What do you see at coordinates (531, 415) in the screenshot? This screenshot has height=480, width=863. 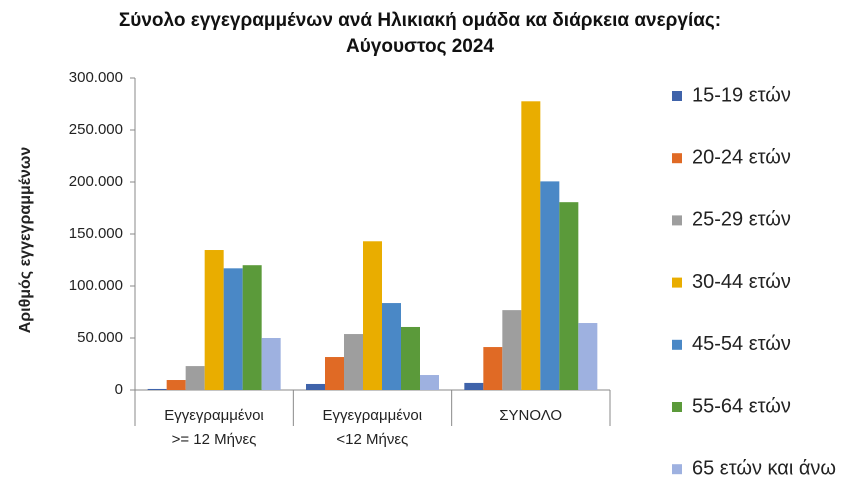 I see `x-tick-label: ΣΥΝΟΛΟ` at bounding box center [531, 415].